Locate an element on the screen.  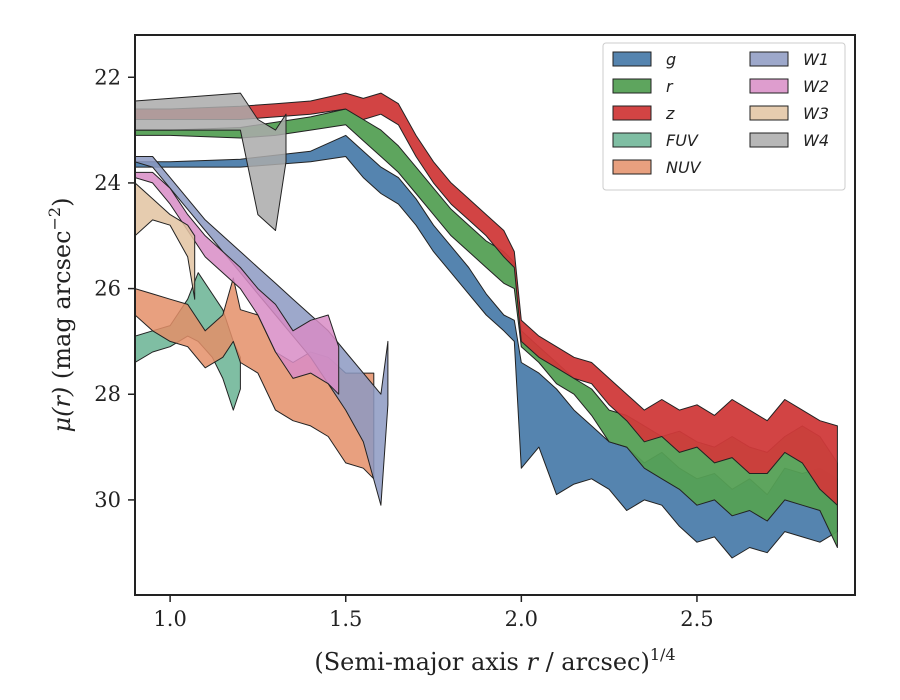
legend-label-g: g is located at coordinates (671, 59).